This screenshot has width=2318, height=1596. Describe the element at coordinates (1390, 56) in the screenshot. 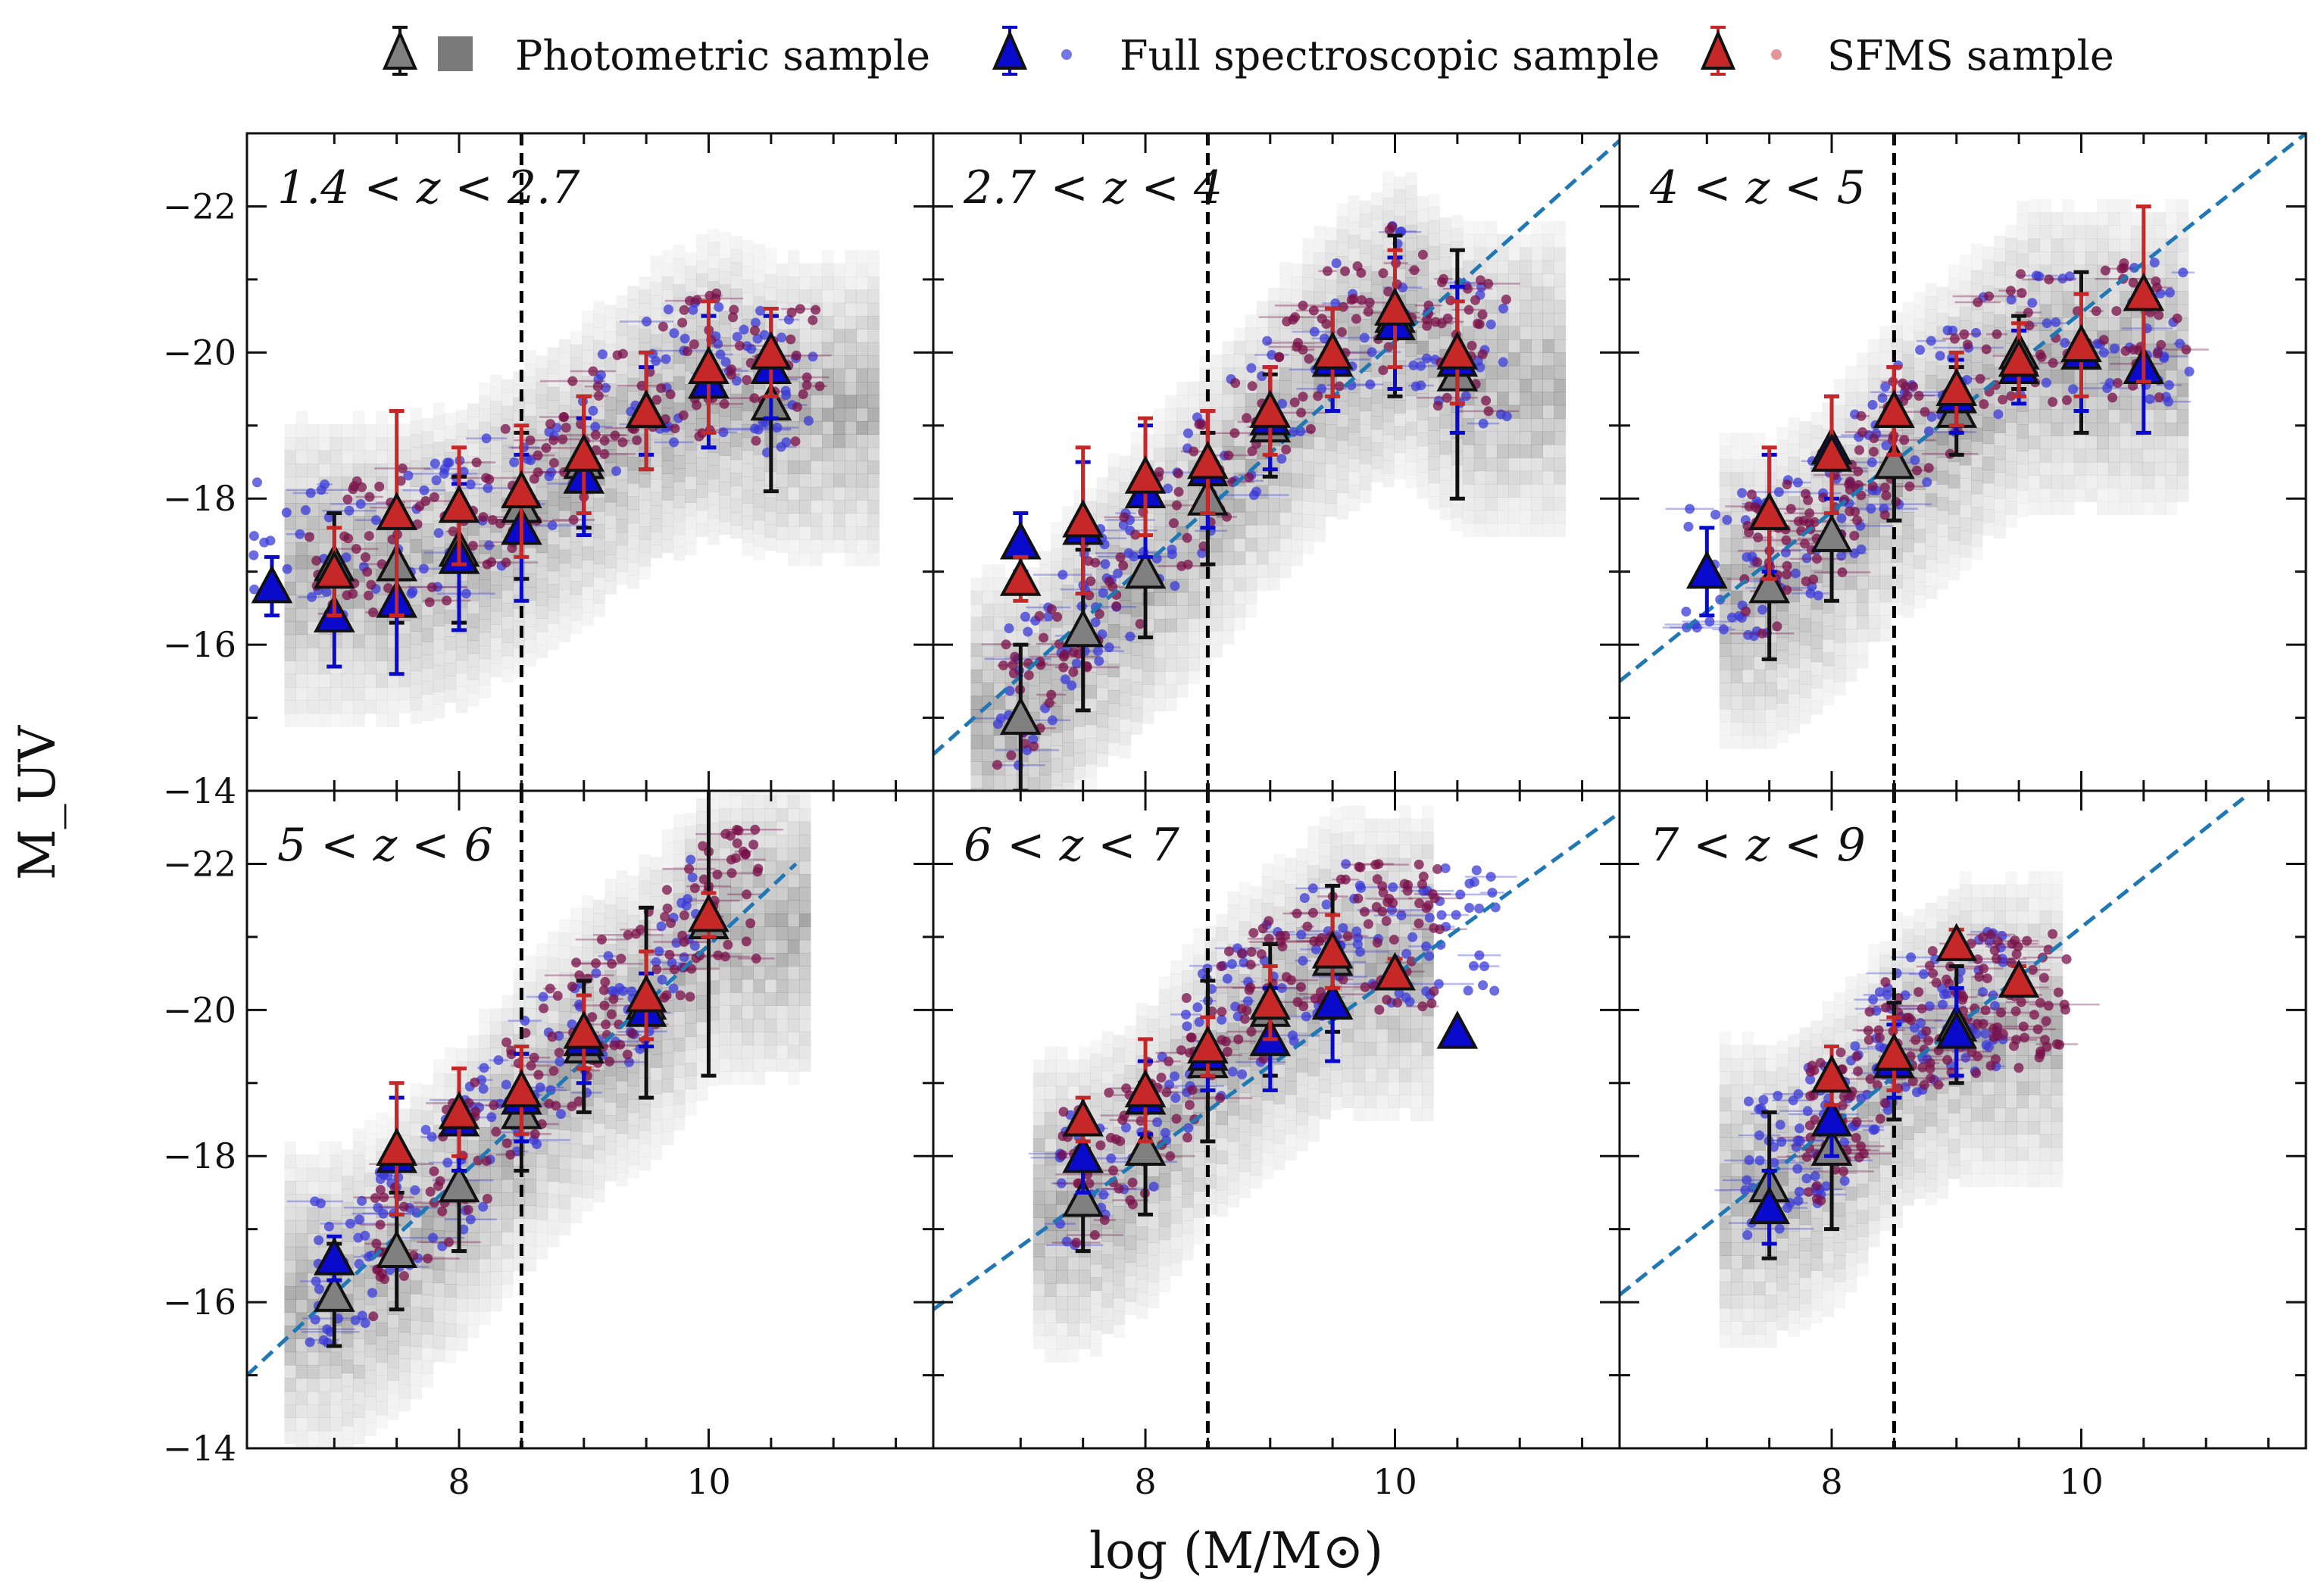

I see `legend-label-spectroscopic: Full spectroscopic sample` at that location.